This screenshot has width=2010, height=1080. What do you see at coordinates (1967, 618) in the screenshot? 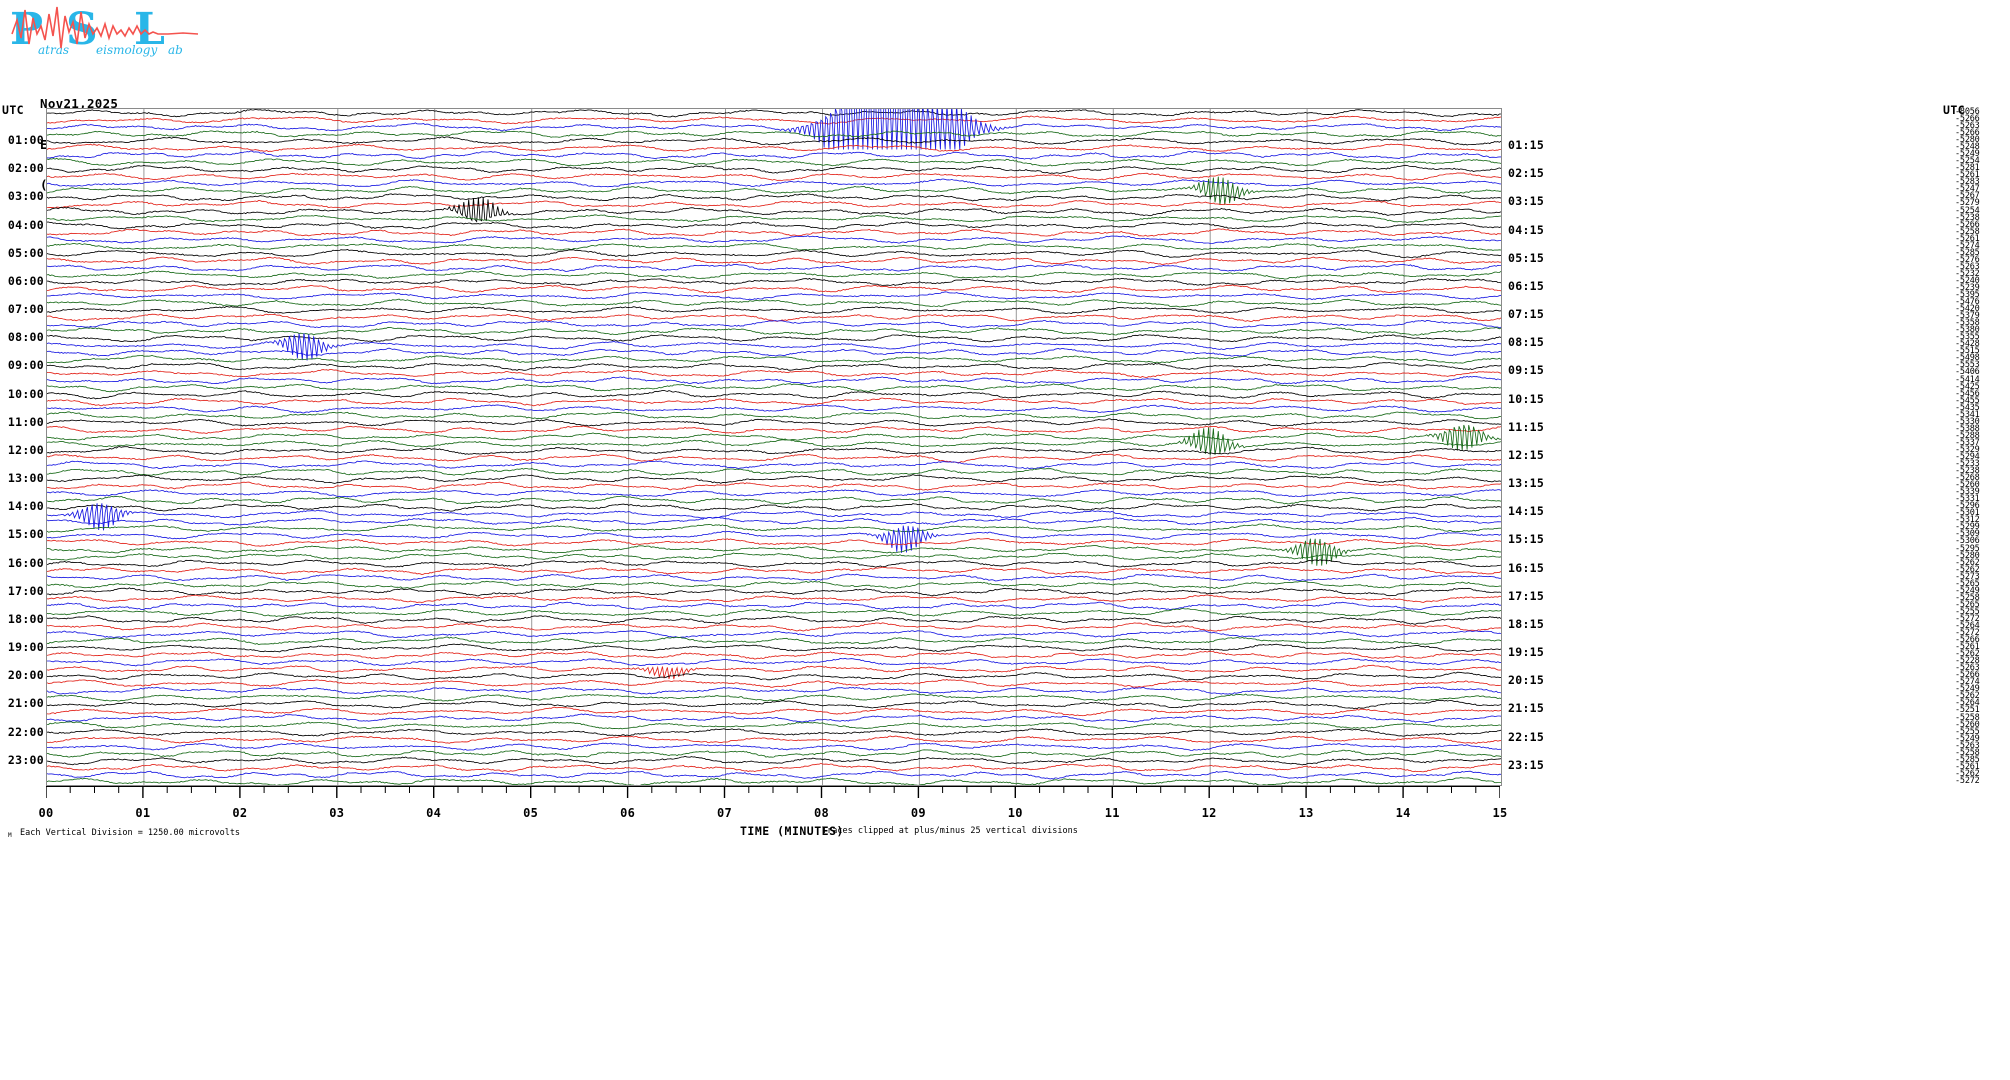
I see `trace-offset-value: -5272` at bounding box center [1967, 618].